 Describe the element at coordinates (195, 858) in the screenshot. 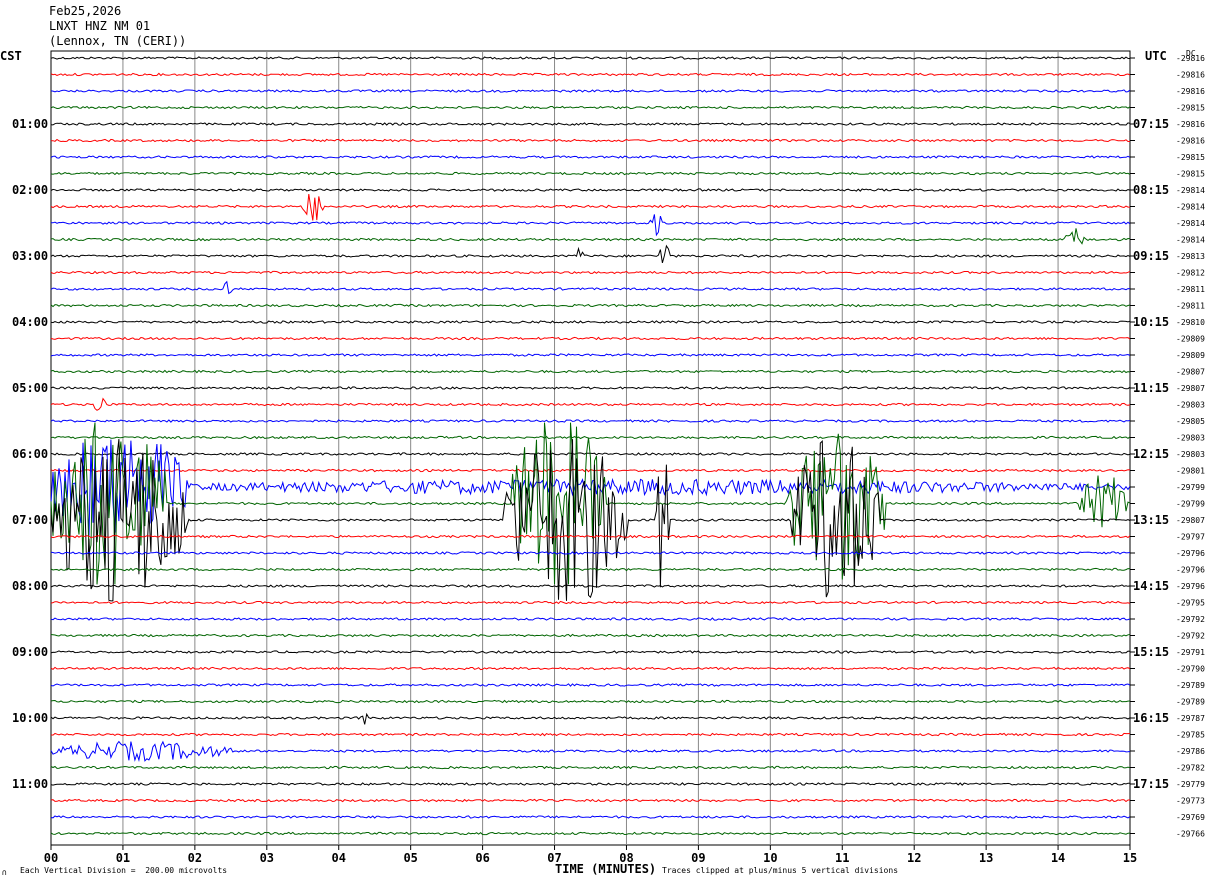

I see `x-tick-label: 02` at that location.